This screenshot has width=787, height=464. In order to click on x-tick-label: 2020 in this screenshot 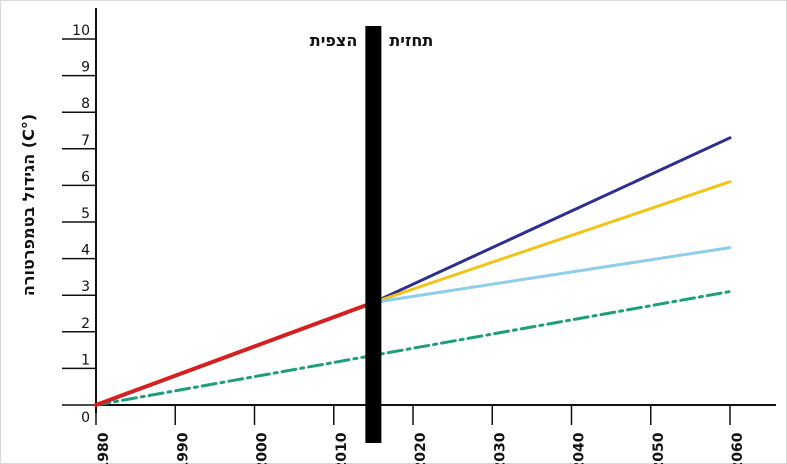, I will do `click(421, 448)`.